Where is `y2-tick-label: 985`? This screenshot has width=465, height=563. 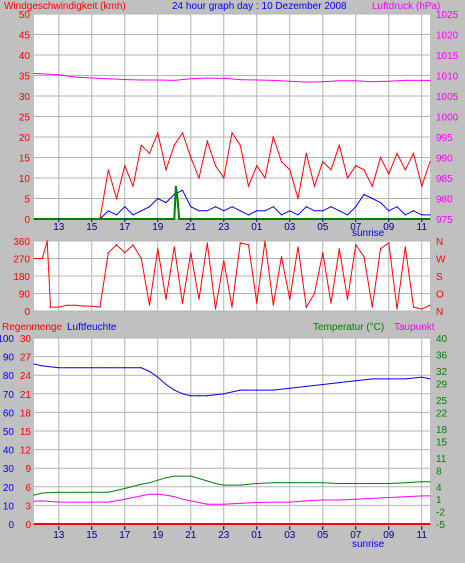
y2-tick-label: 985 is located at coordinates (444, 179).